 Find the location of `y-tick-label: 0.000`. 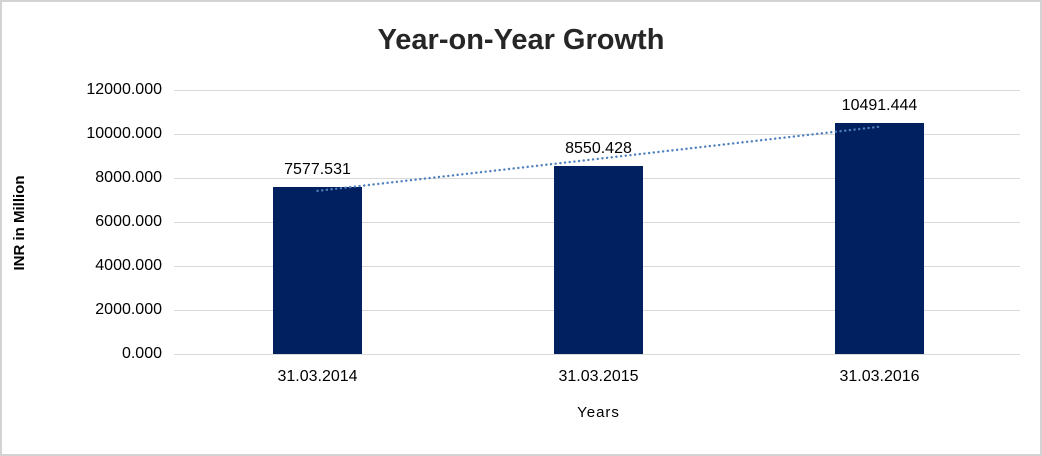

y-tick-label: 0.000 is located at coordinates (141, 353).